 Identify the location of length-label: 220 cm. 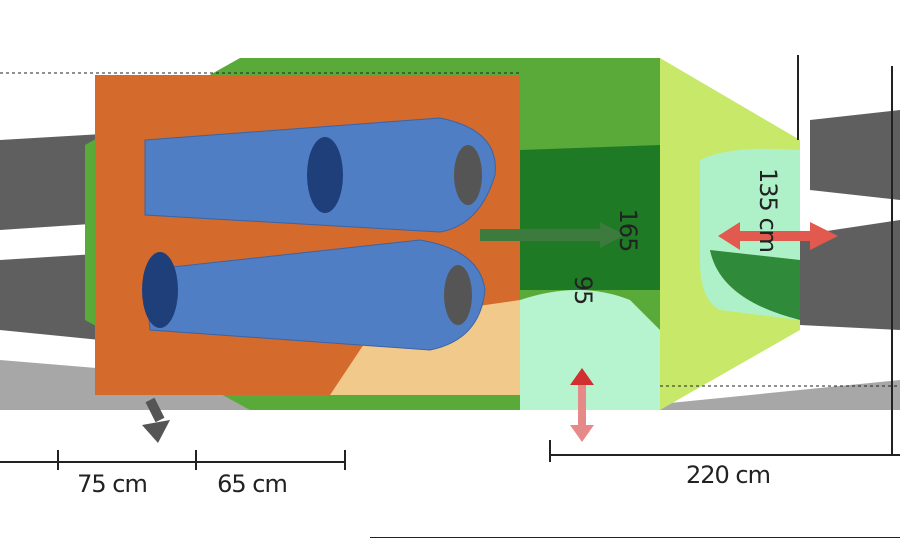
(728, 475).